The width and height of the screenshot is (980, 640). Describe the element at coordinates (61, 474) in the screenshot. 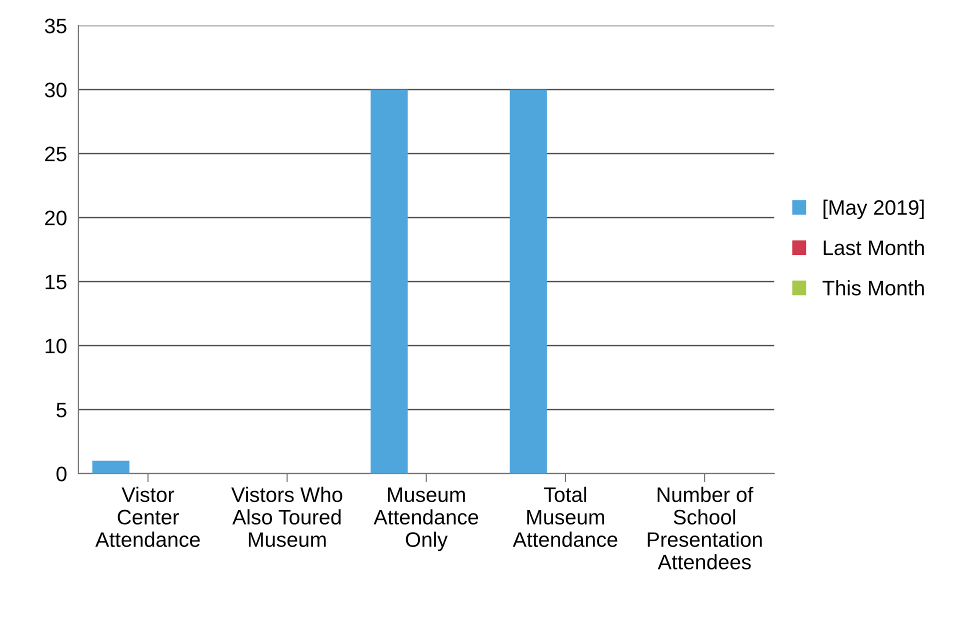

I see `y-tick-label: 0` at that location.